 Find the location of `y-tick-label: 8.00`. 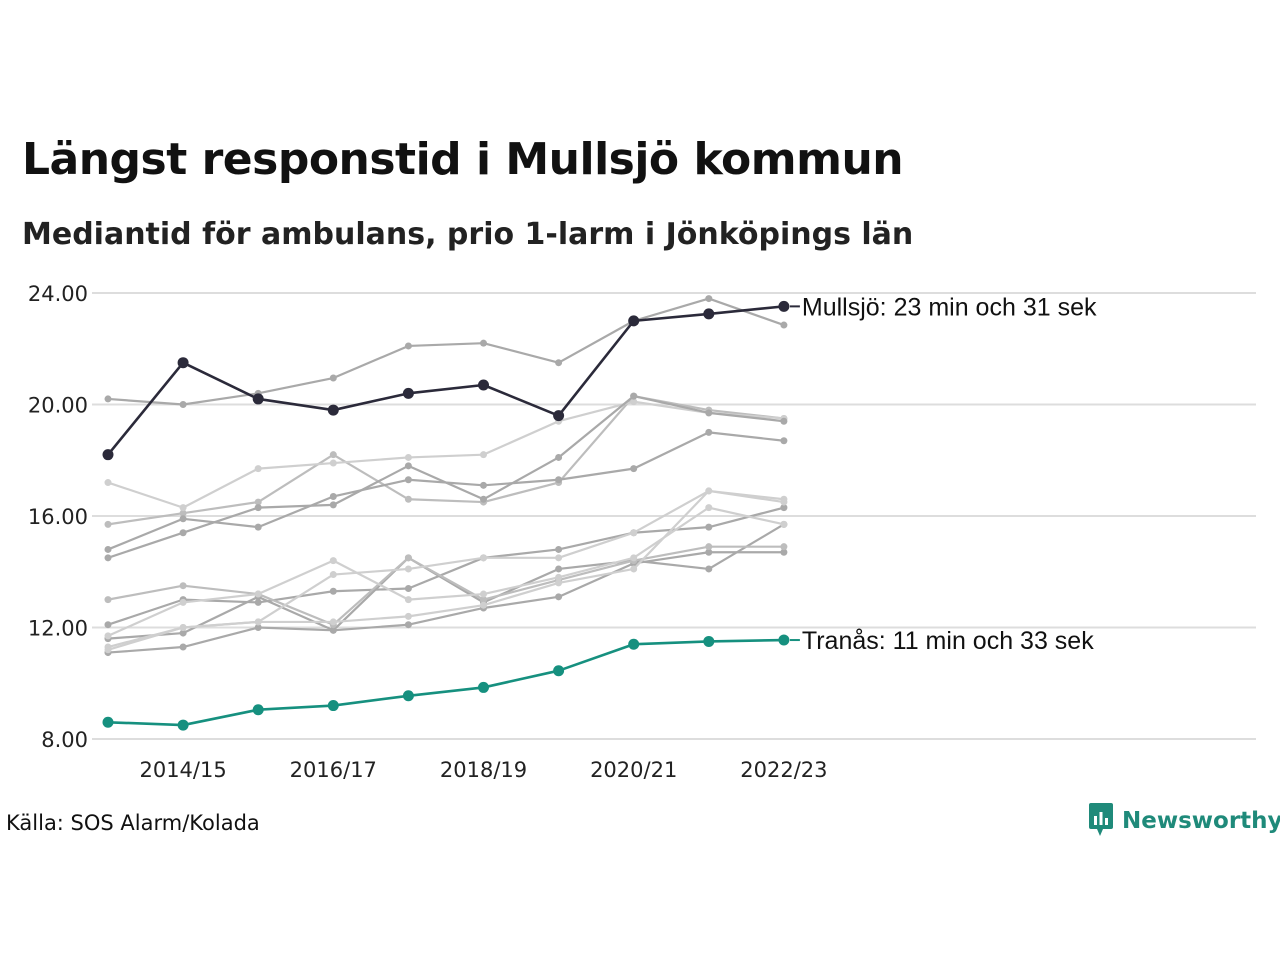

y-tick-label: 8.00 is located at coordinates (64, 740).